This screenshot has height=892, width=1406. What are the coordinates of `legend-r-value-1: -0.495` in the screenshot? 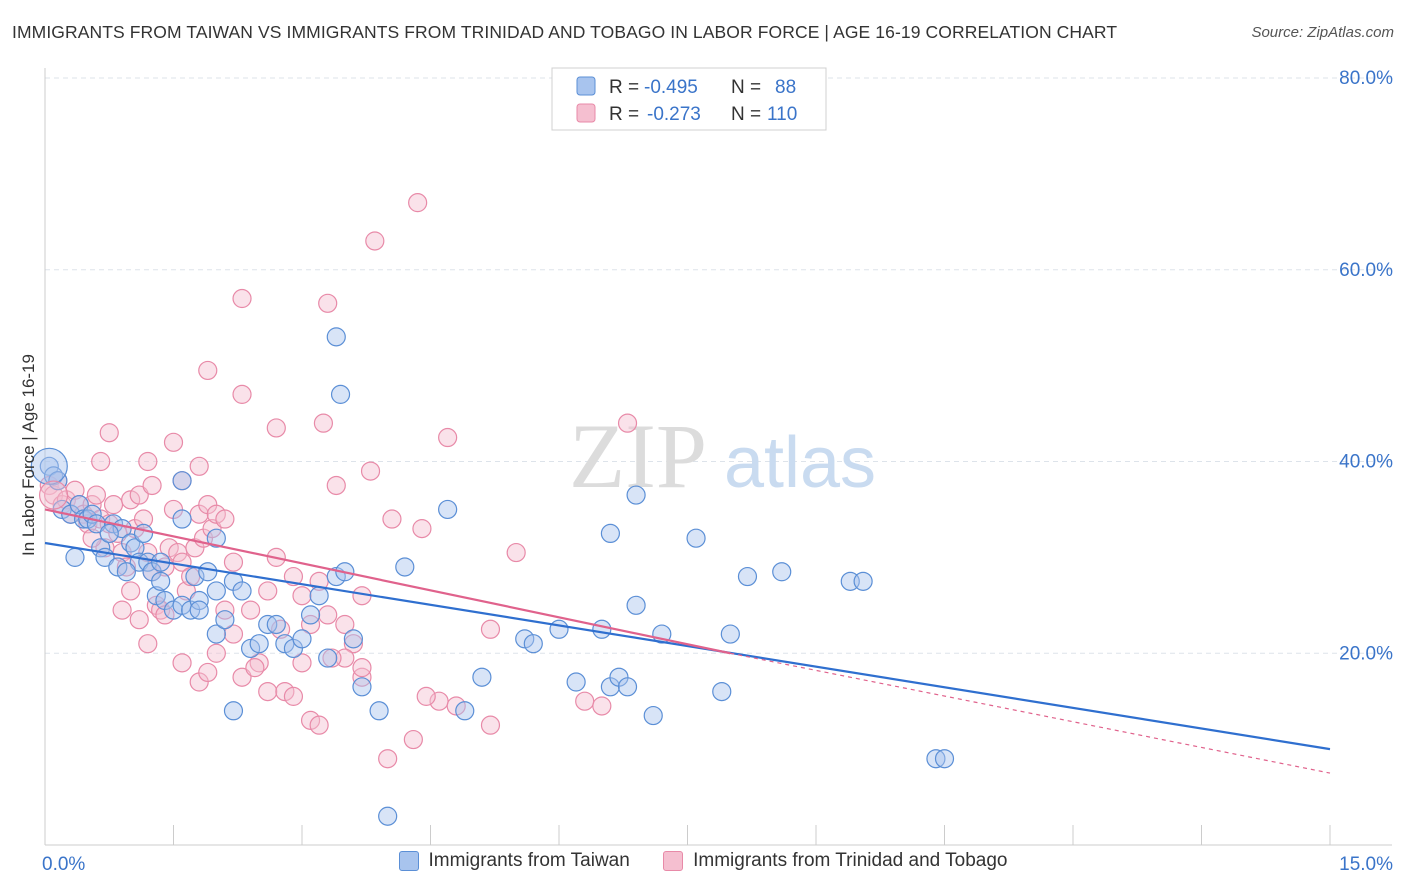 It's located at (671, 87).